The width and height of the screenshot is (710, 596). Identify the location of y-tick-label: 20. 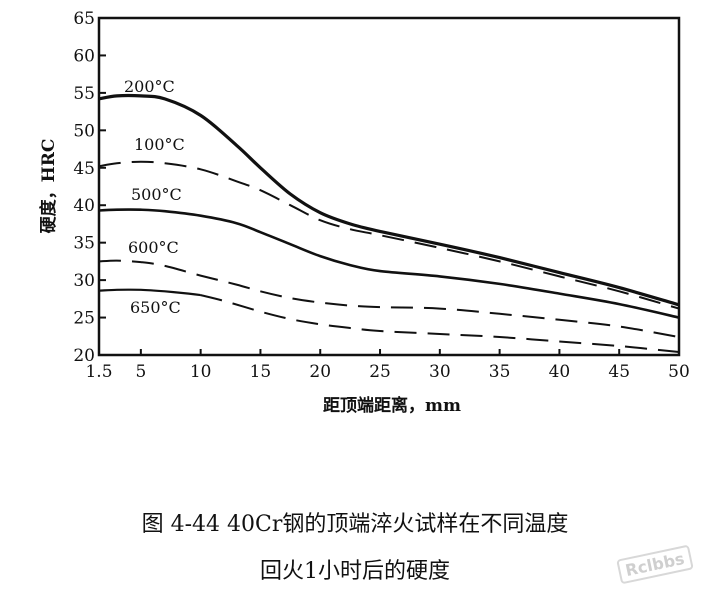
(84, 356).